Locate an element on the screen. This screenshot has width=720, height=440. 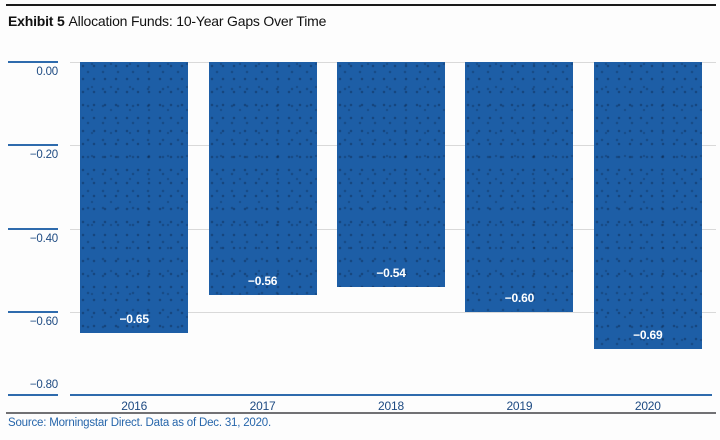
exhibit-number-label: Exhibit 5 is located at coordinates (36, 21).